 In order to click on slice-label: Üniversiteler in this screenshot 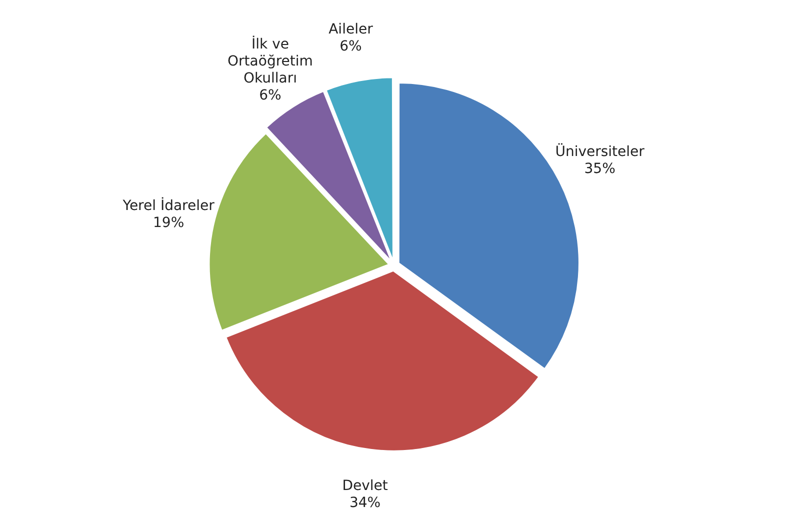, I will do `click(600, 151)`.